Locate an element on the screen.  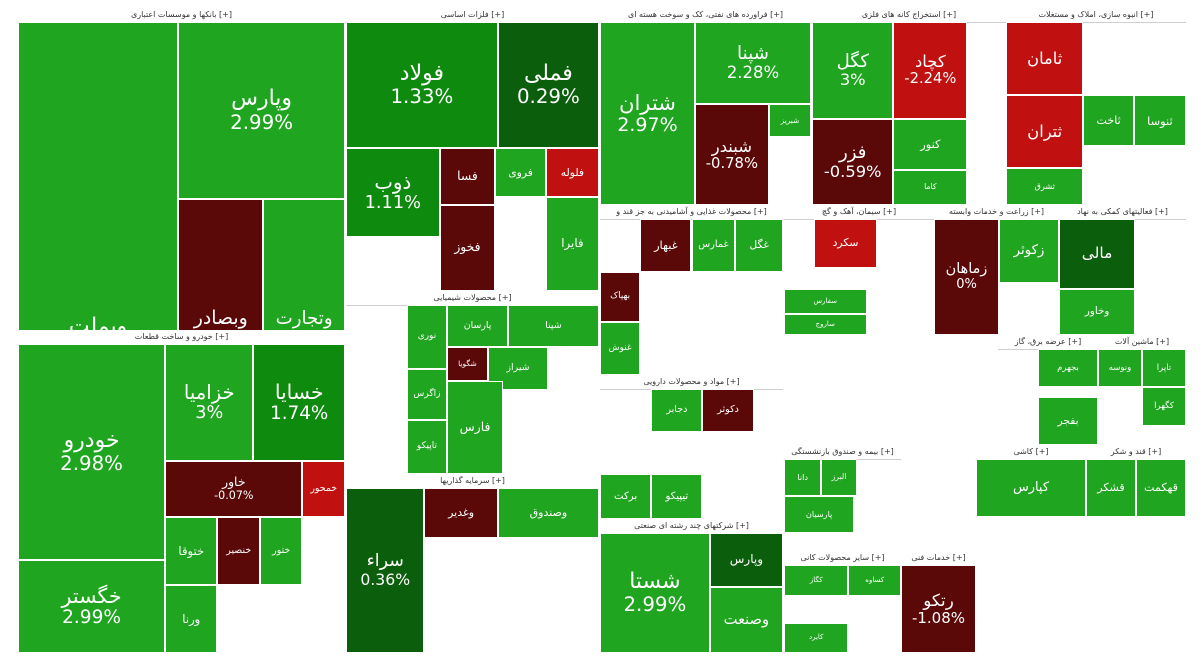
stock-tile: خسایا 1.74% is located at coordinates (299, 403).